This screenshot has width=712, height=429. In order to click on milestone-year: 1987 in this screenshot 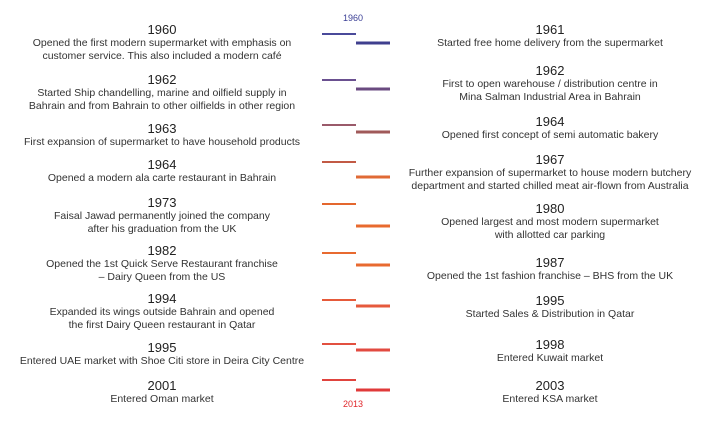, I will do `click(550, 262)`.